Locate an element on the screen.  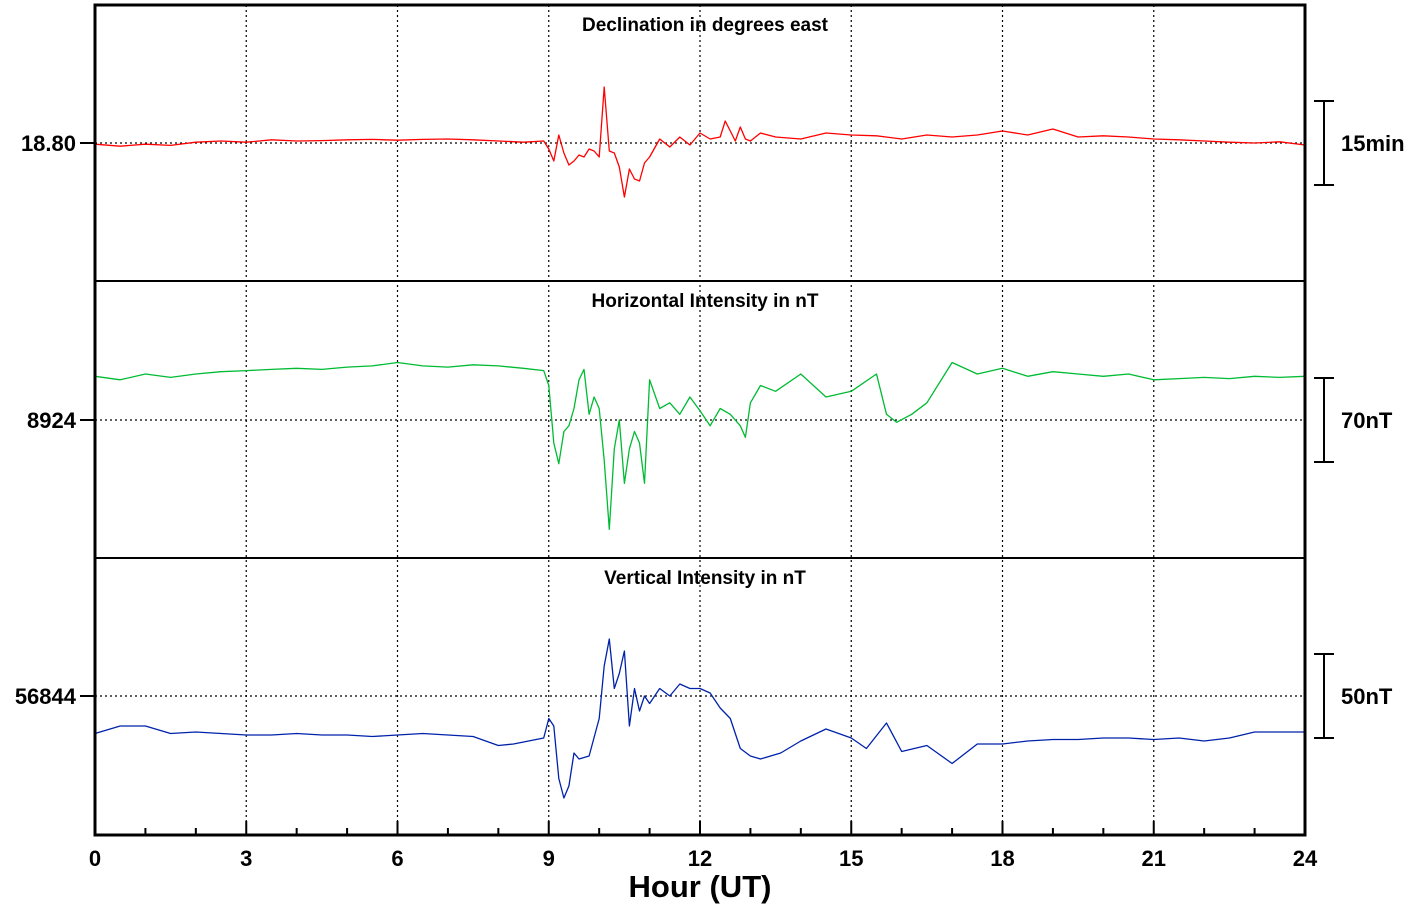
x-tick-label: 0 is located at coordinates (95, 858).